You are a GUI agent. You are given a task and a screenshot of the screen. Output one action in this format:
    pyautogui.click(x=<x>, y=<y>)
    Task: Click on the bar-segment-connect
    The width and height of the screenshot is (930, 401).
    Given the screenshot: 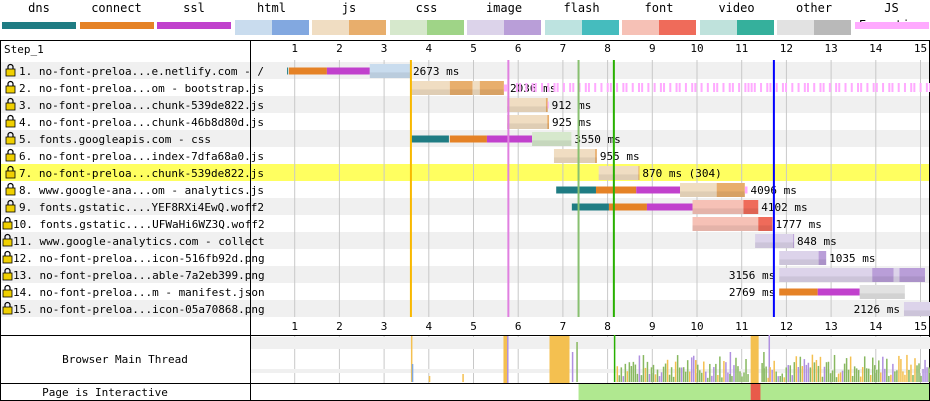 What is the action you would take?
    pyautogui.click(x=798, y=292)
    